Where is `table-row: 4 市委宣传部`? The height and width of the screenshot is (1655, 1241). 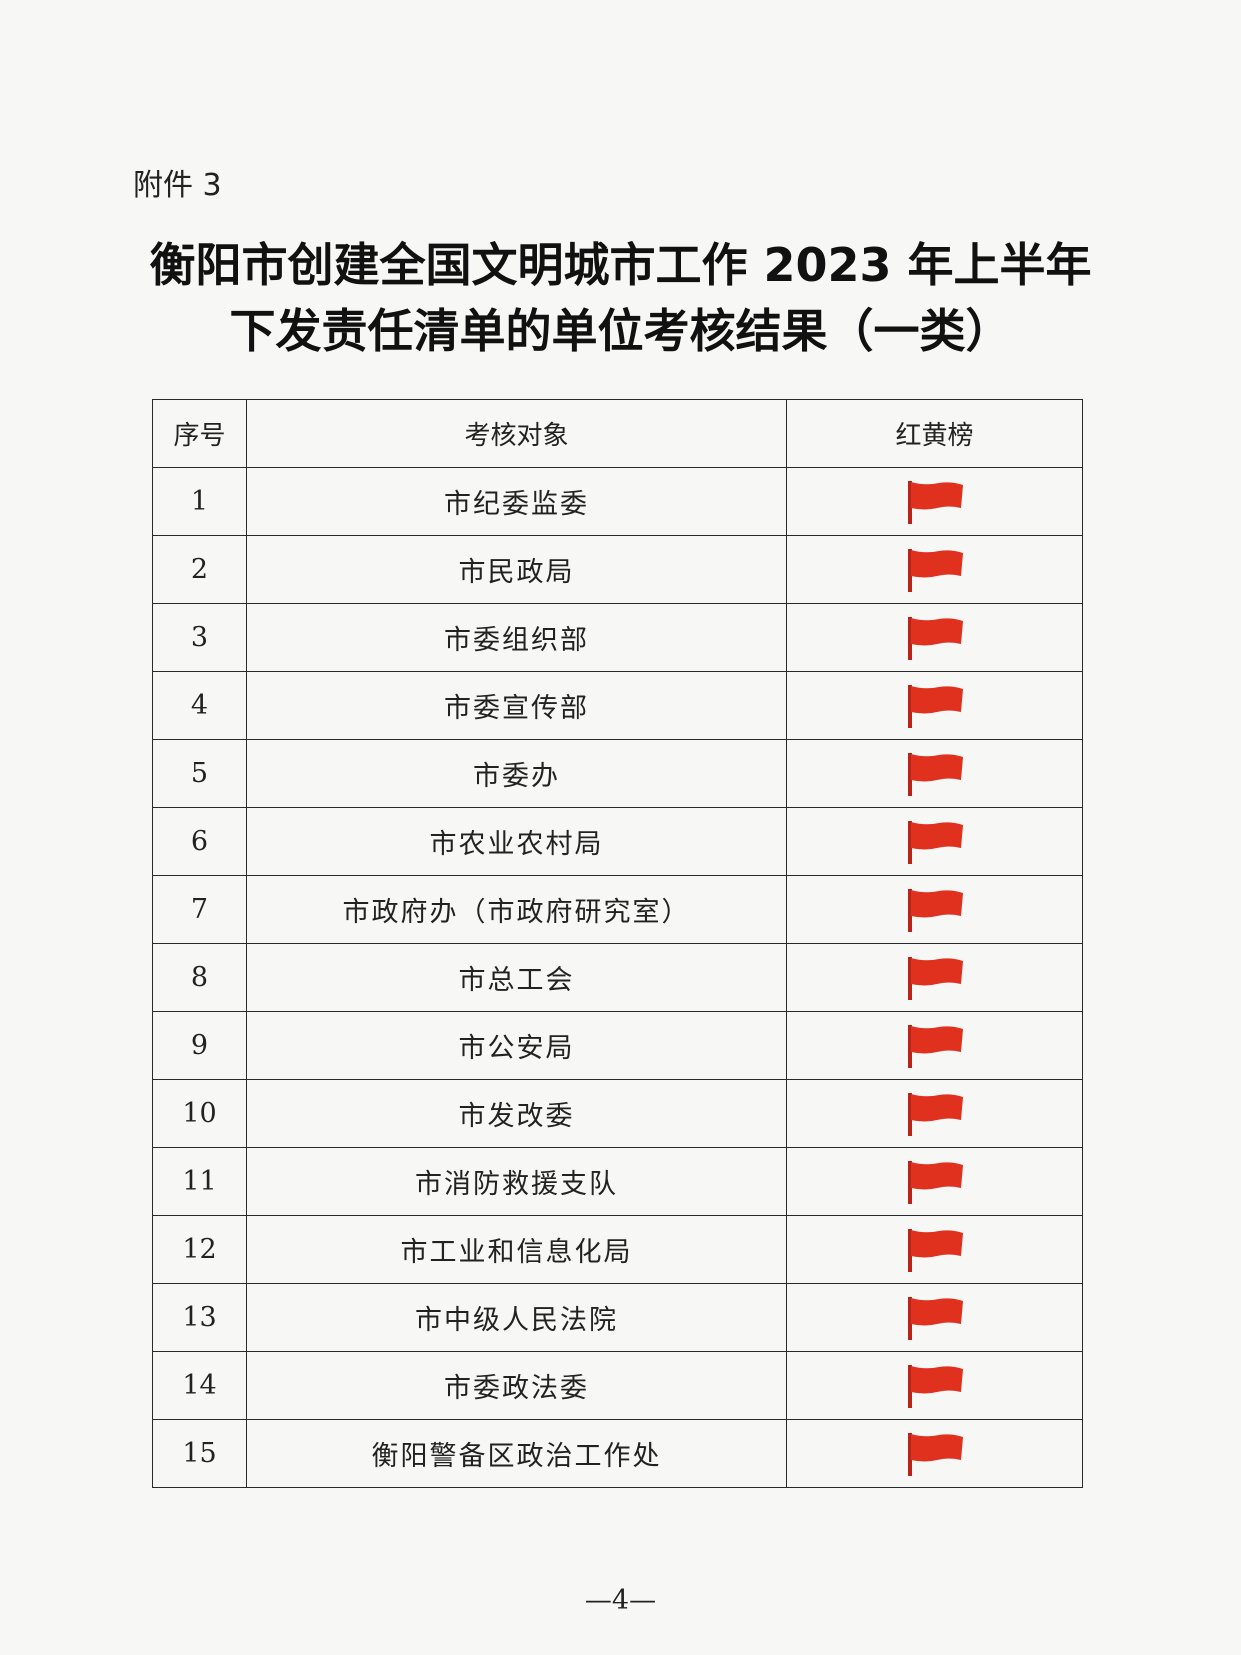
table-row: 4 市委宣传部 is located at coordinates (617, 705).